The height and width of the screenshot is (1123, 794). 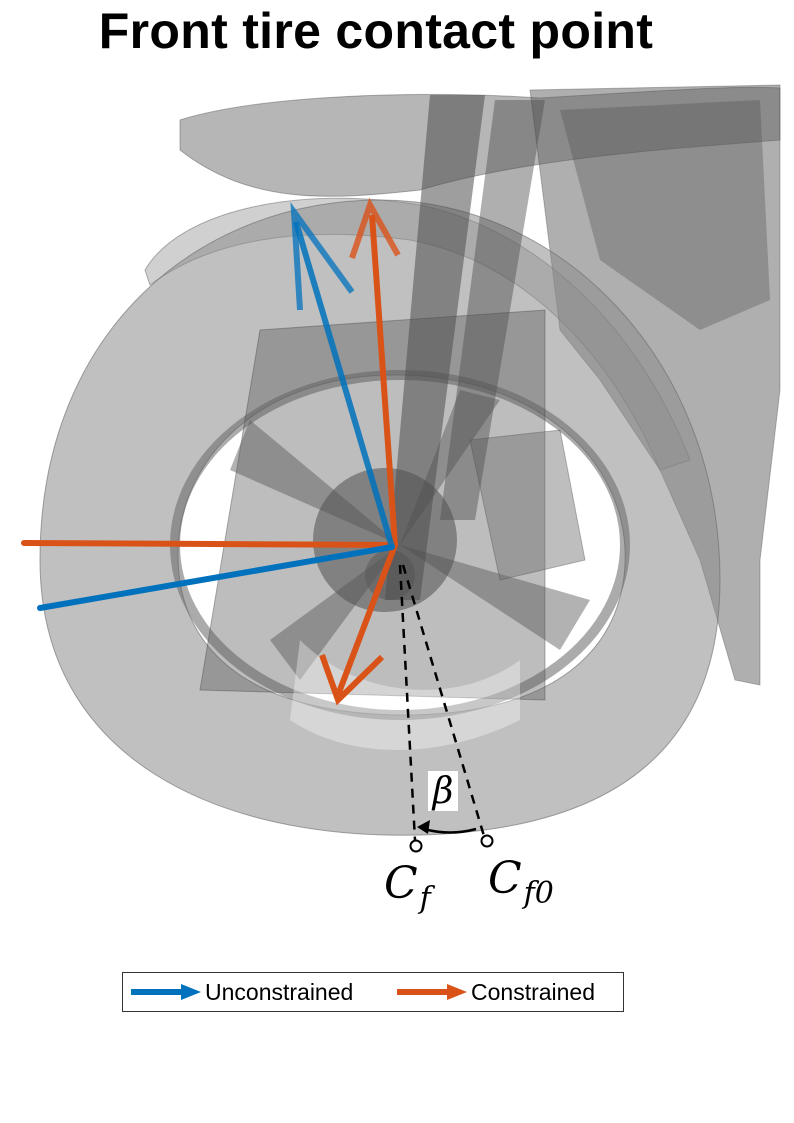 I want to click on constrained-x-axis, so click(x=209, y=544).